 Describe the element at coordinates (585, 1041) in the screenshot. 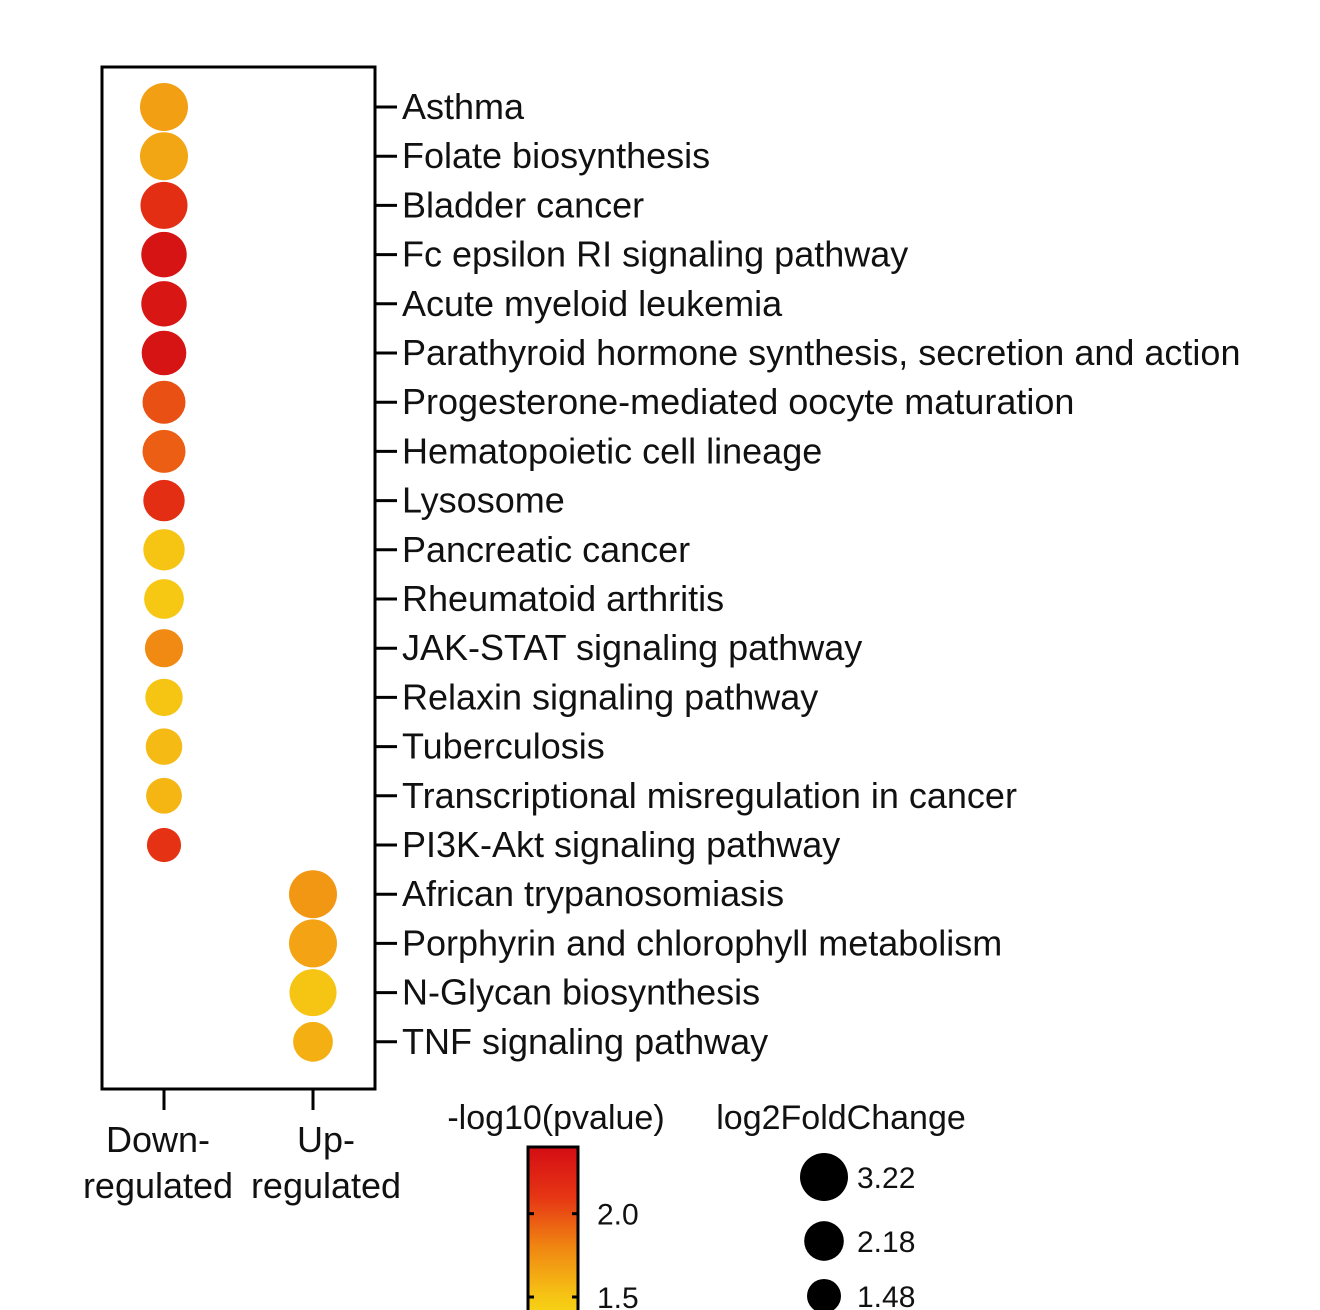

I see `y-tick-label: TNF signaling pathway` at that location.